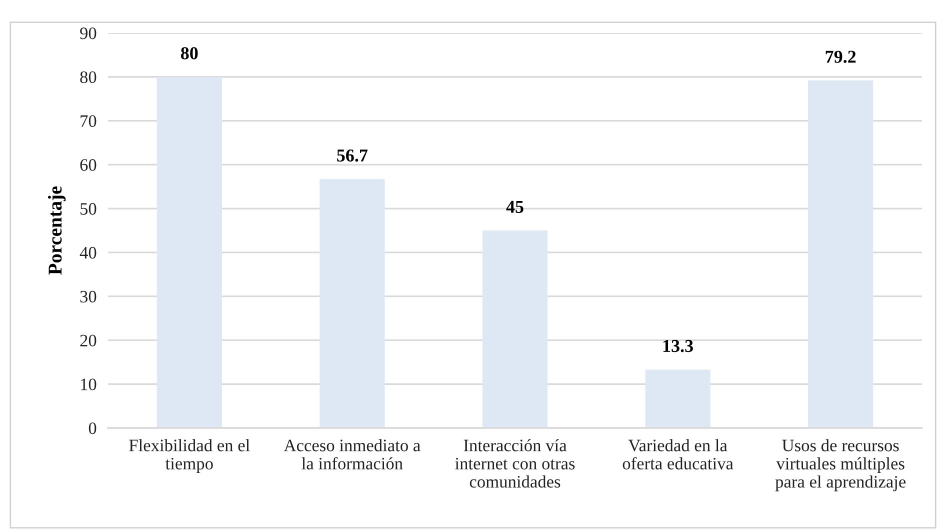 This screenshot has width=946, height=531. I want to click on y-tick-label: 30, so click(88, 296).